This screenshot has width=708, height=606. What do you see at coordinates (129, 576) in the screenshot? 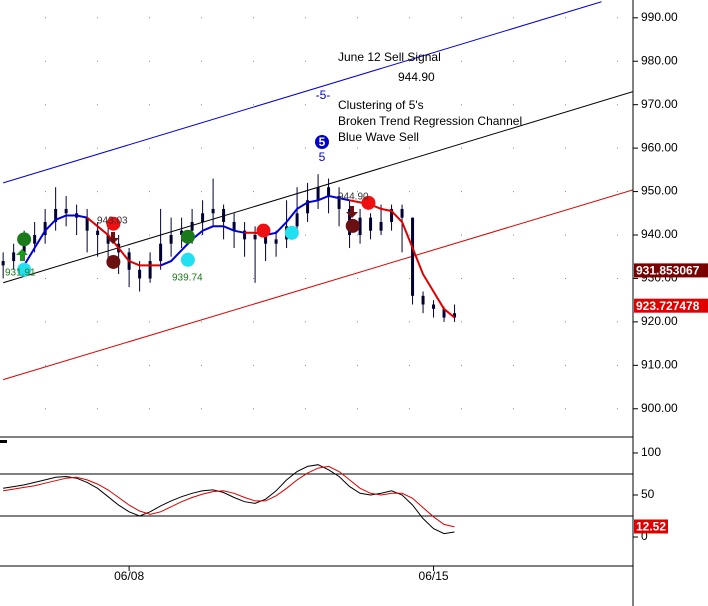
I see `x-tick-label: 06/08` at bounding box center [129, 576].